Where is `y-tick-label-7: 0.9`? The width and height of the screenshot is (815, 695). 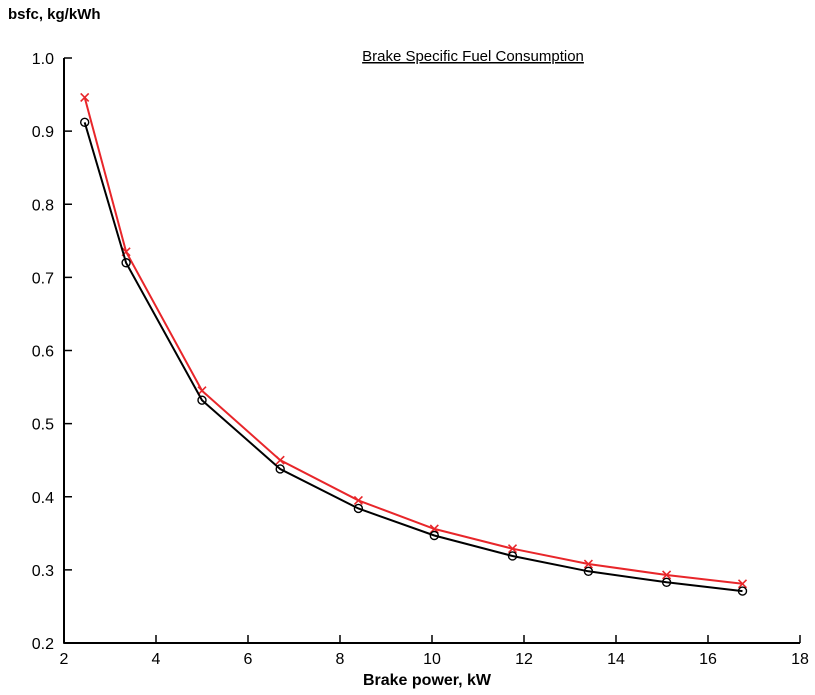 y-tick-label-7: 0.9 is located at coordinates (43, 132).